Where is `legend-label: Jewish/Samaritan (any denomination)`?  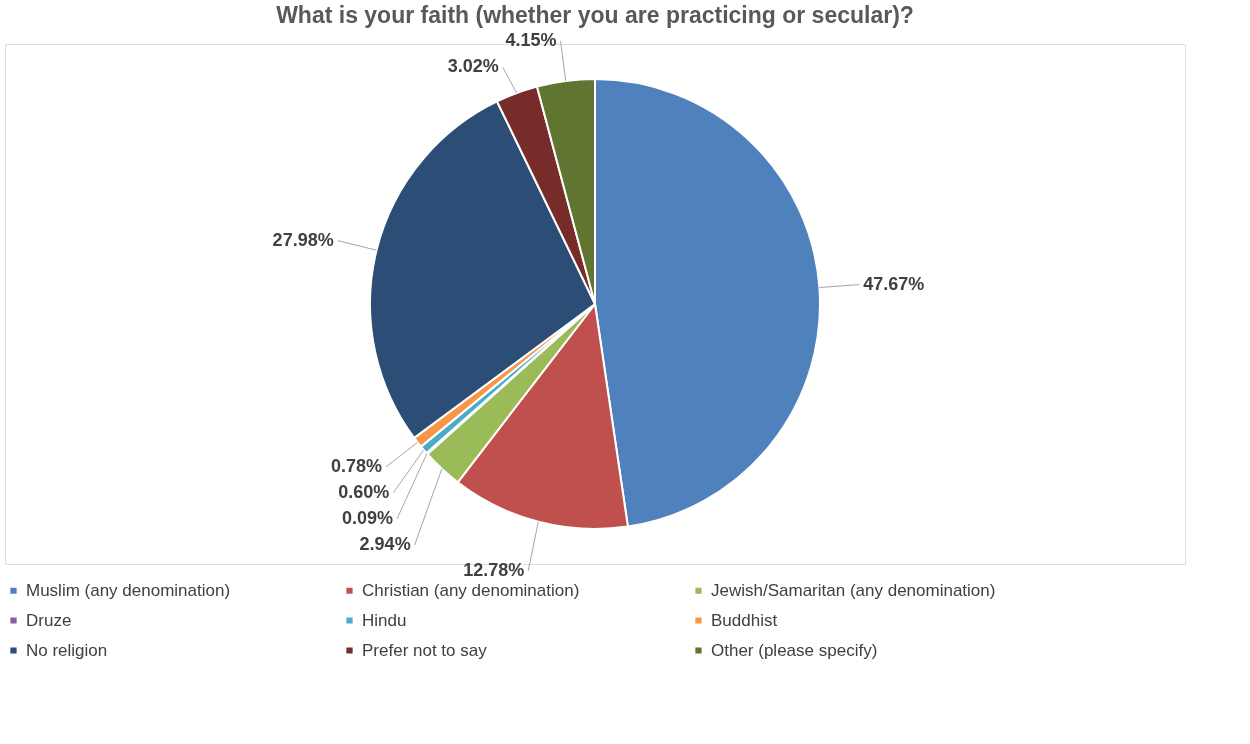
legend-label: Jewish/Samaritan (any denomination) is located at coordinates (853, 590).